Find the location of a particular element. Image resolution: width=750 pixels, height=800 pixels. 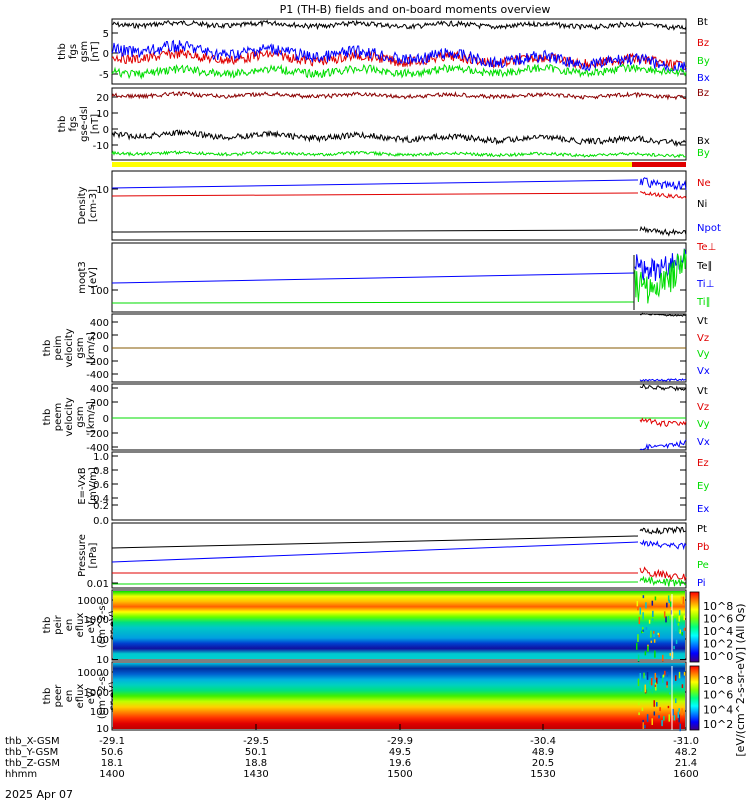

panel-7-ylabel-line: [mV/m] is located at coordinates (93, 486).